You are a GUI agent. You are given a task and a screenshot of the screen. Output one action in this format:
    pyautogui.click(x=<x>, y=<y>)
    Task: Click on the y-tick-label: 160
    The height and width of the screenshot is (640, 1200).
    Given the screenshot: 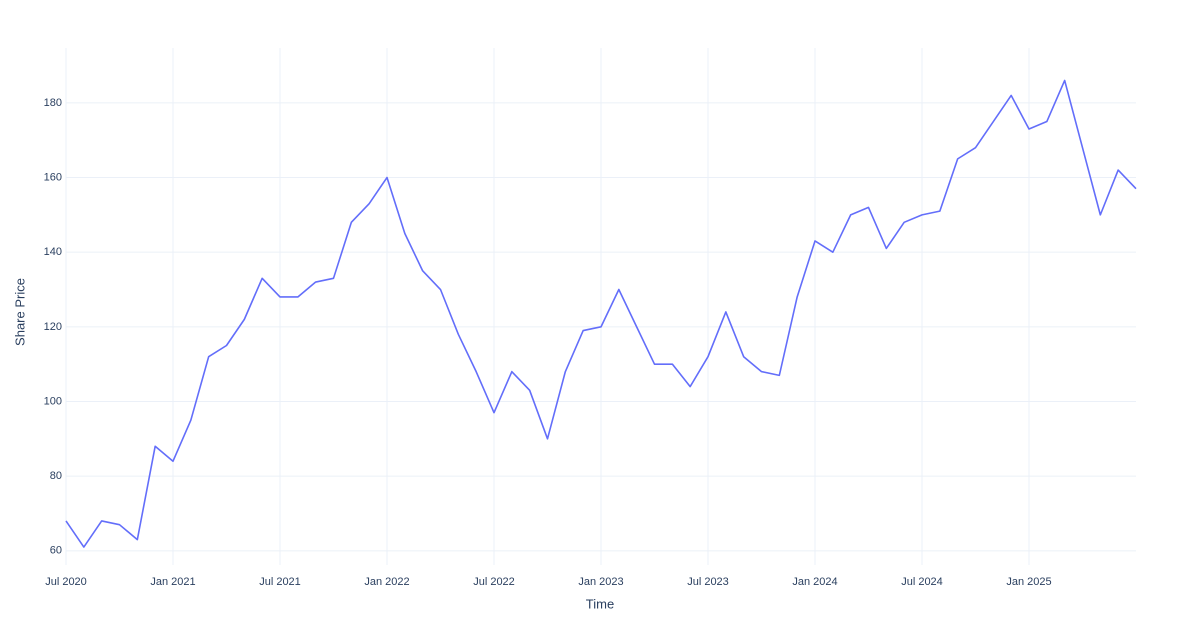 What is the action you would take?
    pyautogui.click(x=53, y=177)
    